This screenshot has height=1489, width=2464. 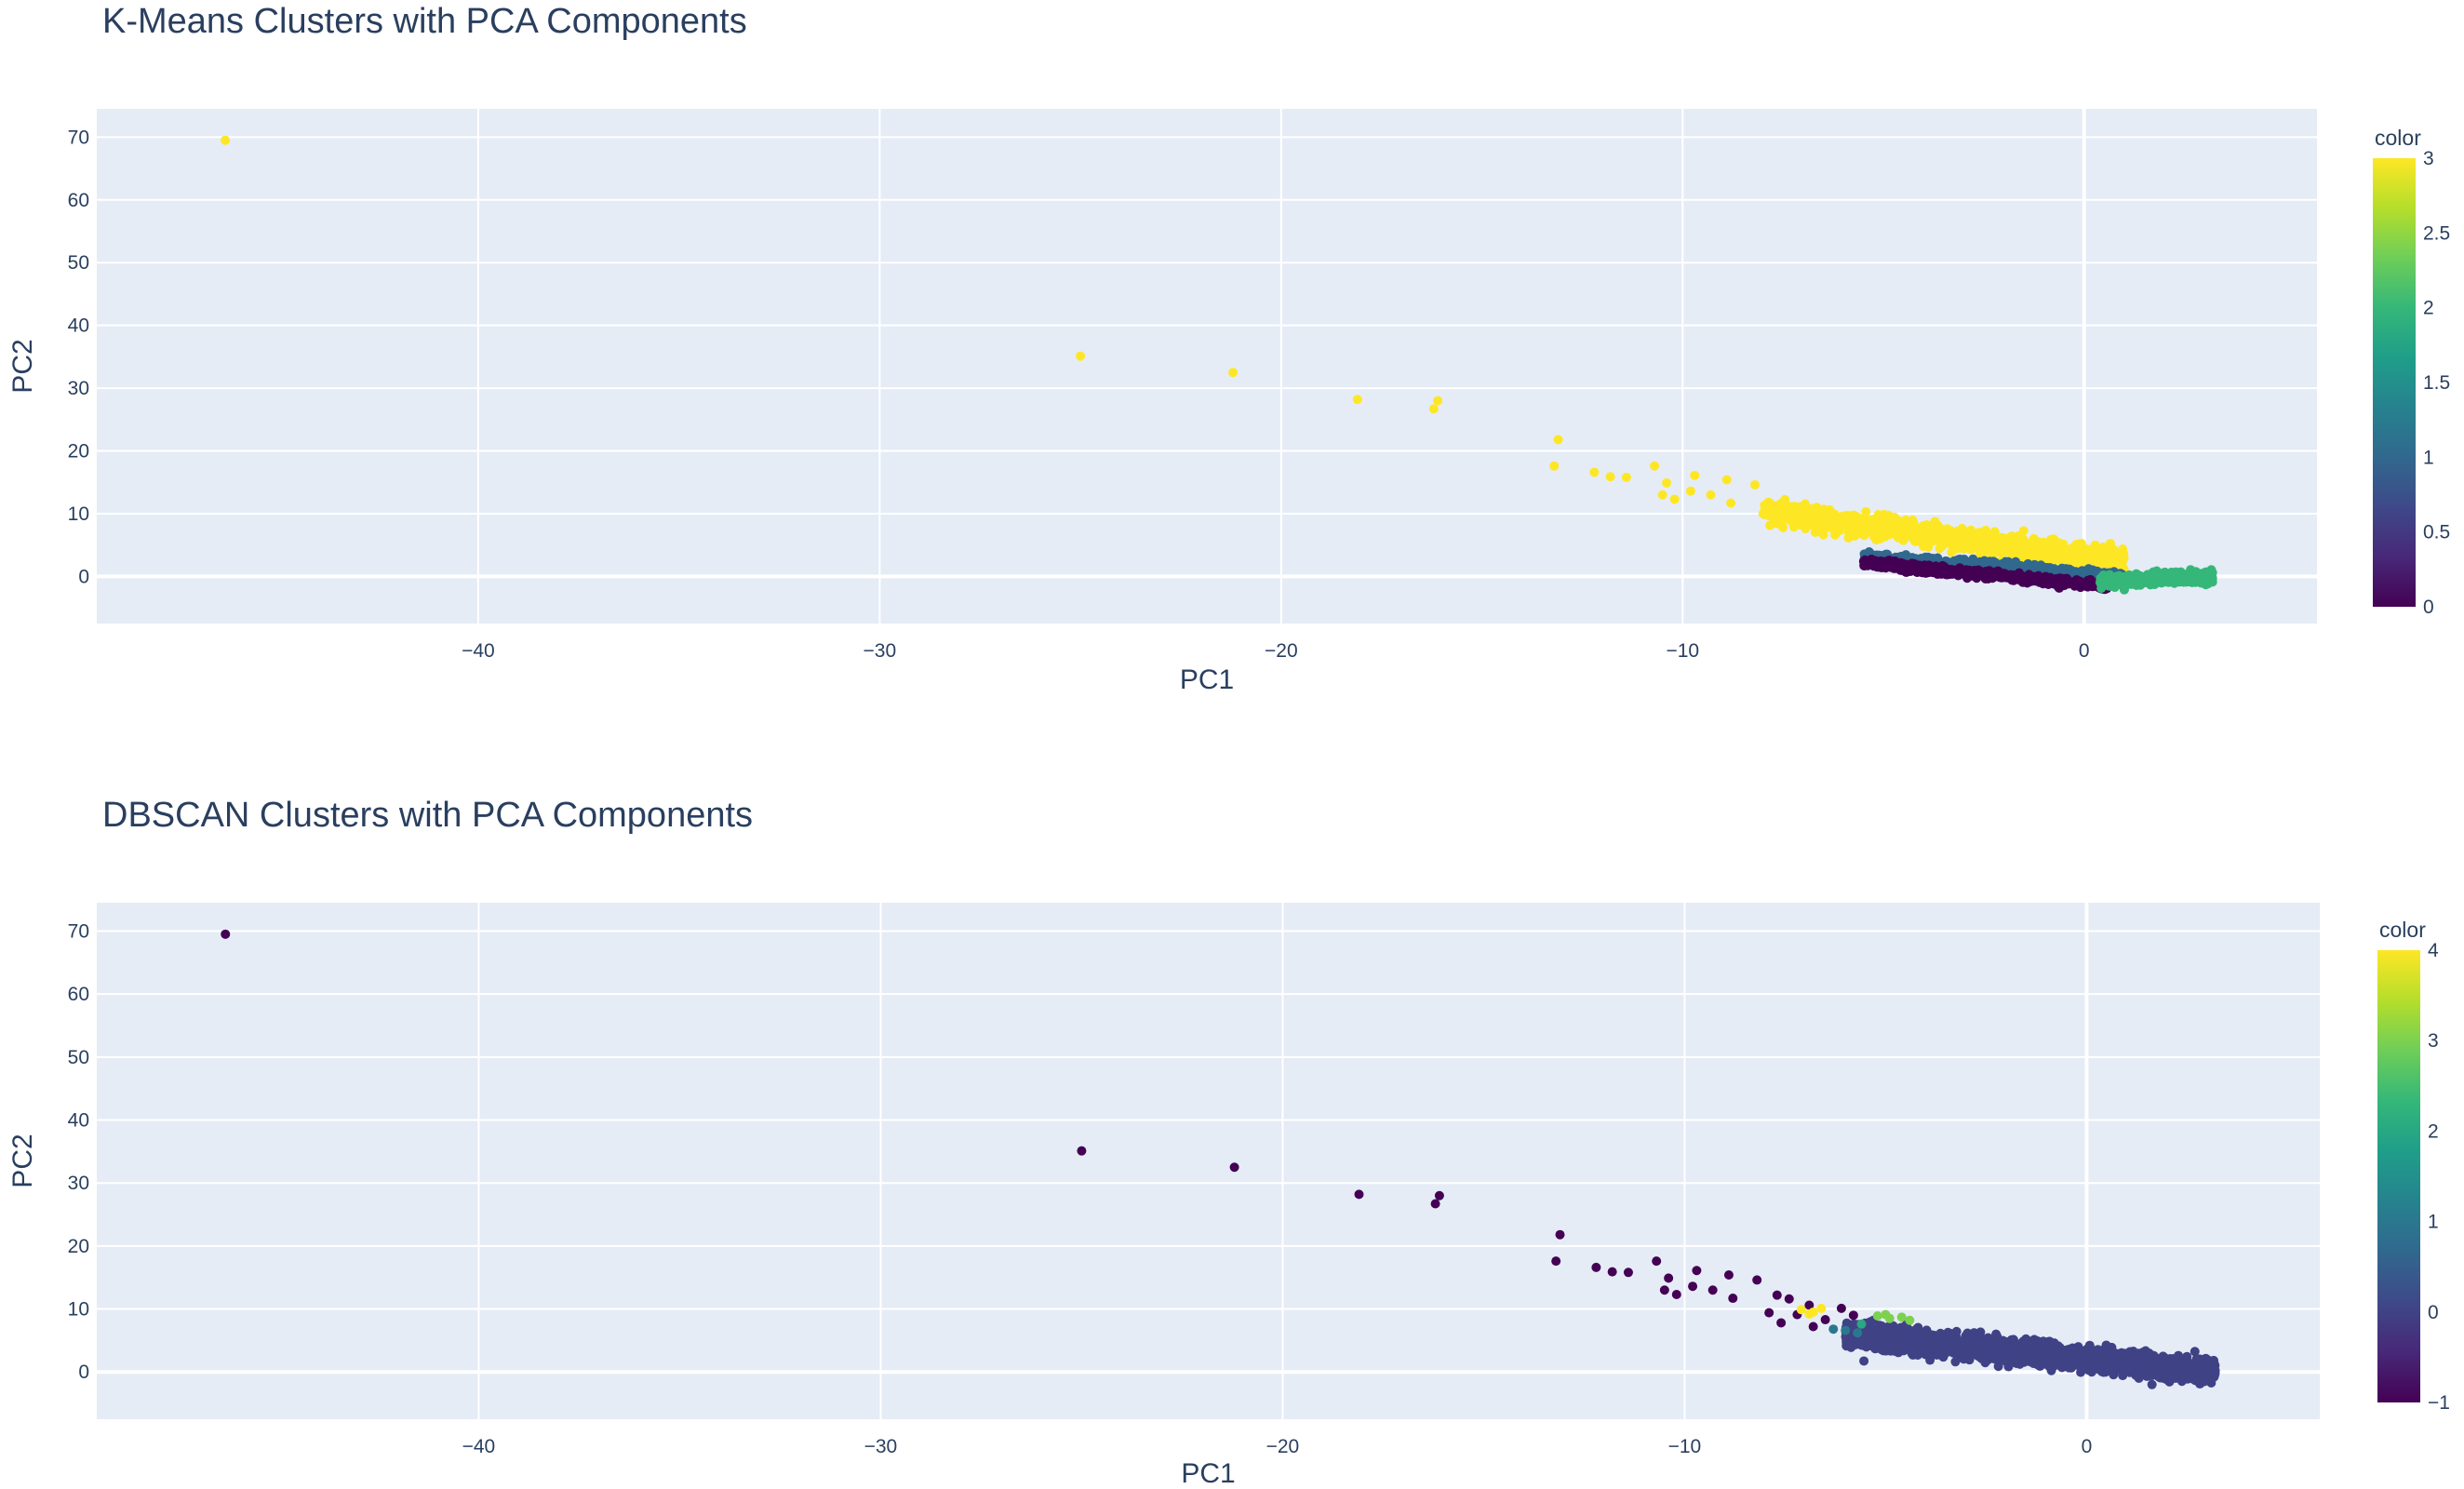 What do you see at coordinates (479, 651) in the screenshot?
I see `x-tick-label: −40` at bounding box center [479, 651].